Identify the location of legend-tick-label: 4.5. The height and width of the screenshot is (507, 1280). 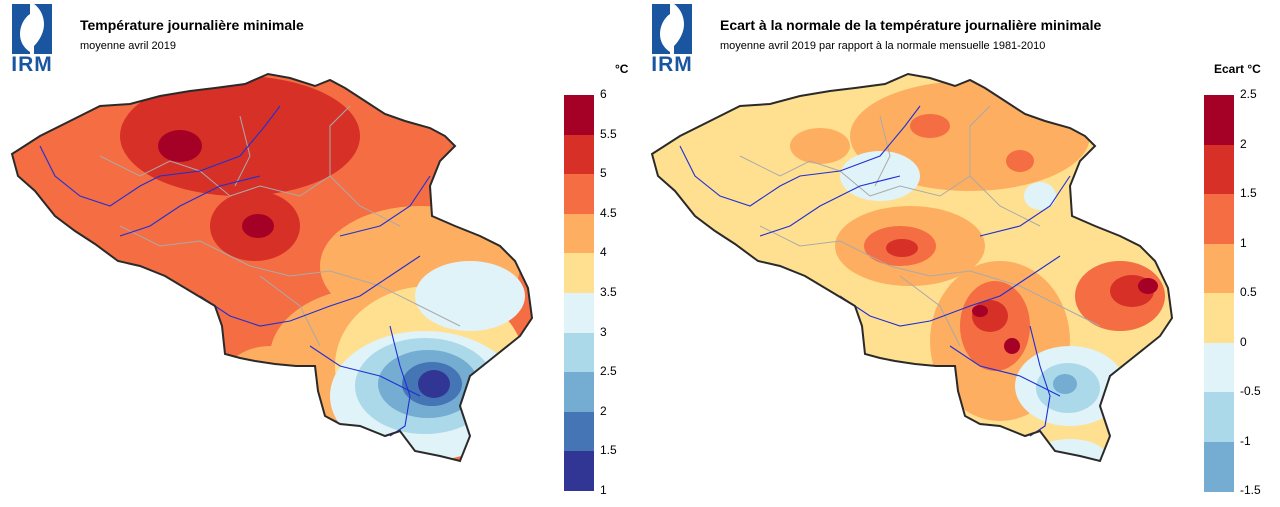
(608, 212).